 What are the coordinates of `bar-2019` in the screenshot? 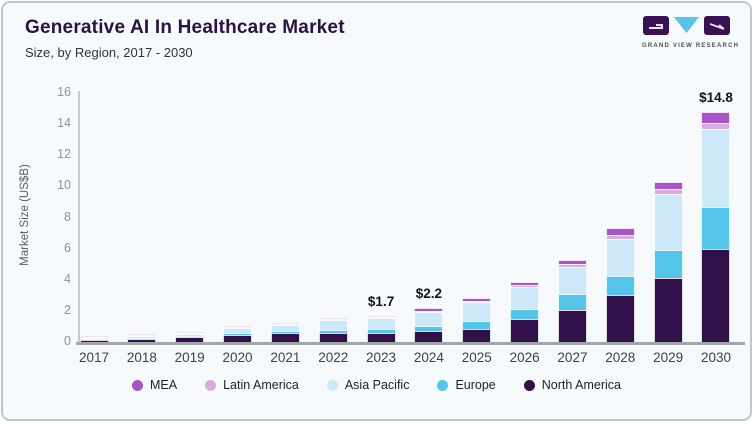 It's located at (190, 336).